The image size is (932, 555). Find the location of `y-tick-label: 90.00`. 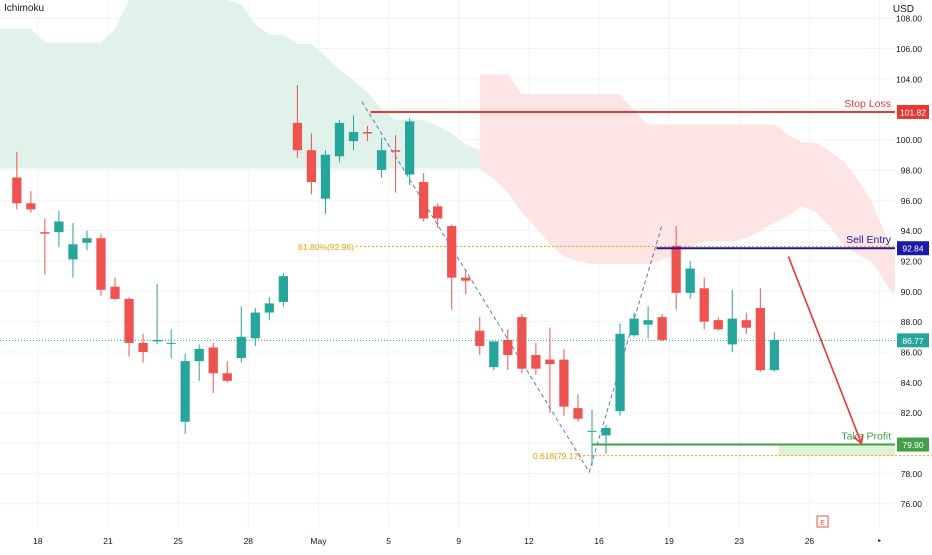

y-tick-label: 90.00 is located at coordinates (912, 292).